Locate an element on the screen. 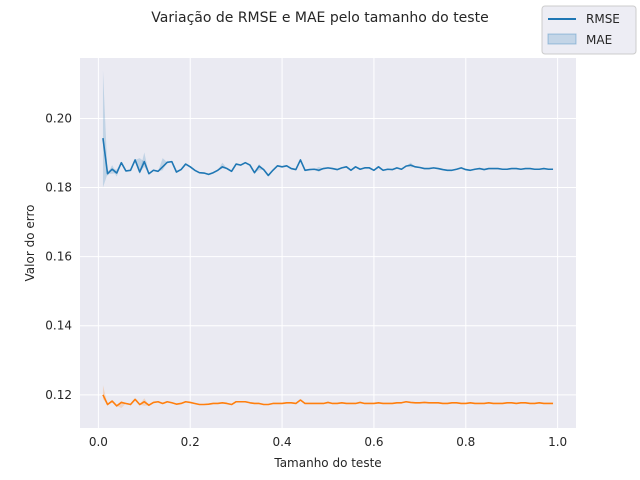 This screenshot has height=480, width=640. y-tick-label: 0.16 is located at coordinates (58, 257).